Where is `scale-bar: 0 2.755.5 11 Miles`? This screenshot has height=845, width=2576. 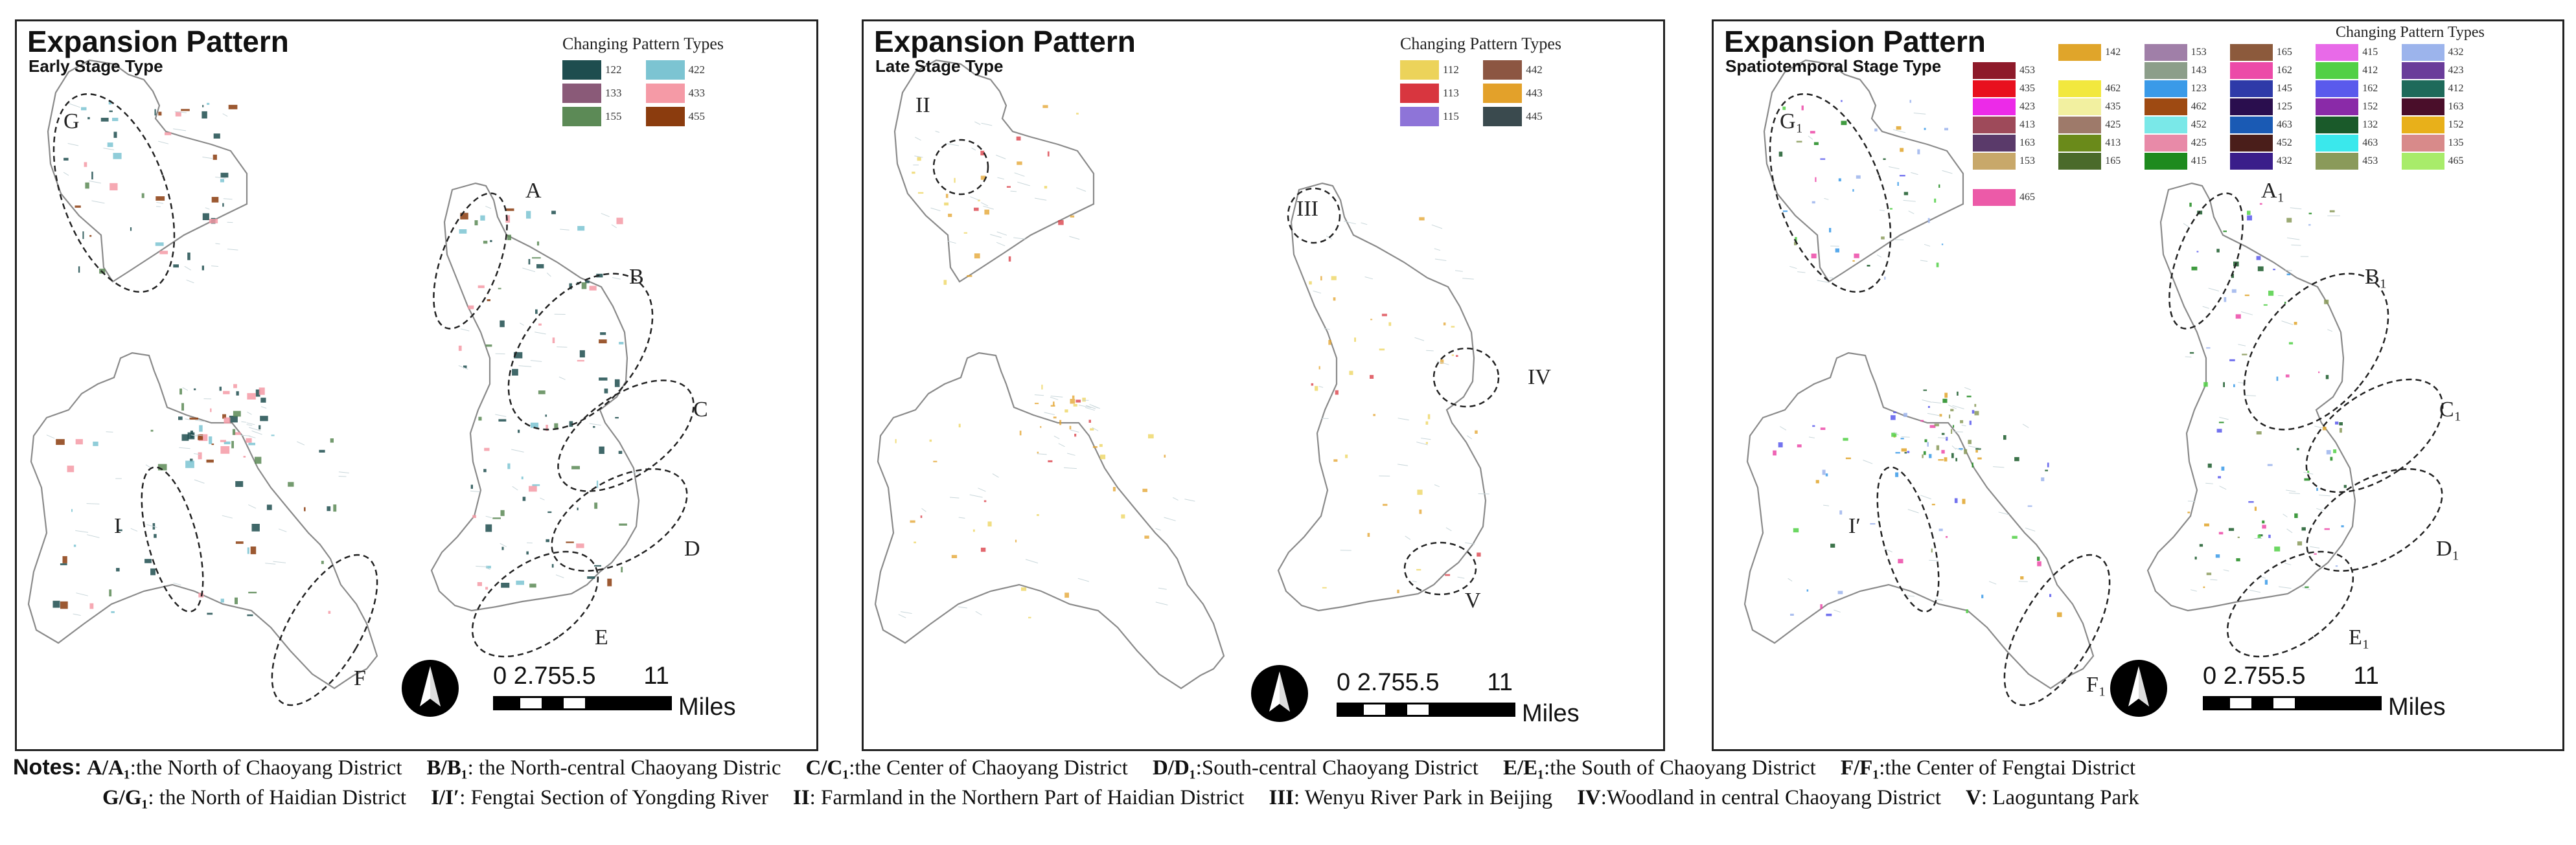 scale-bar: 0 2.755.5 11 Miles is located at coordinates (1486, 698).